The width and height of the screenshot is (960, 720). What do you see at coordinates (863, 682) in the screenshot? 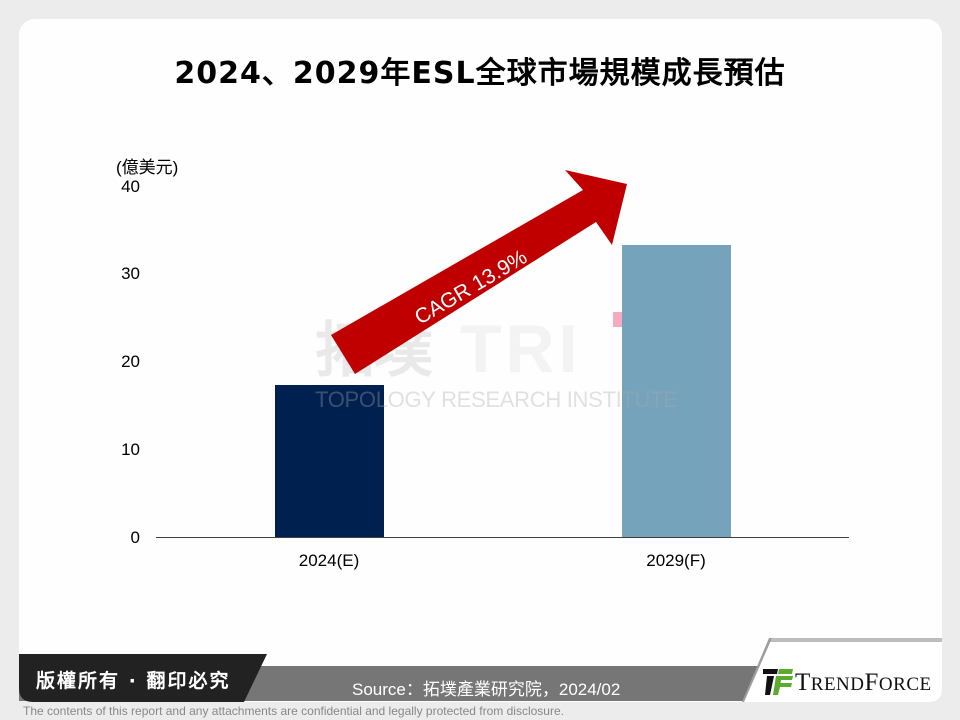
I see `trendforce-logo-text: TRENDFORCE` at bounding box center [863, 682].